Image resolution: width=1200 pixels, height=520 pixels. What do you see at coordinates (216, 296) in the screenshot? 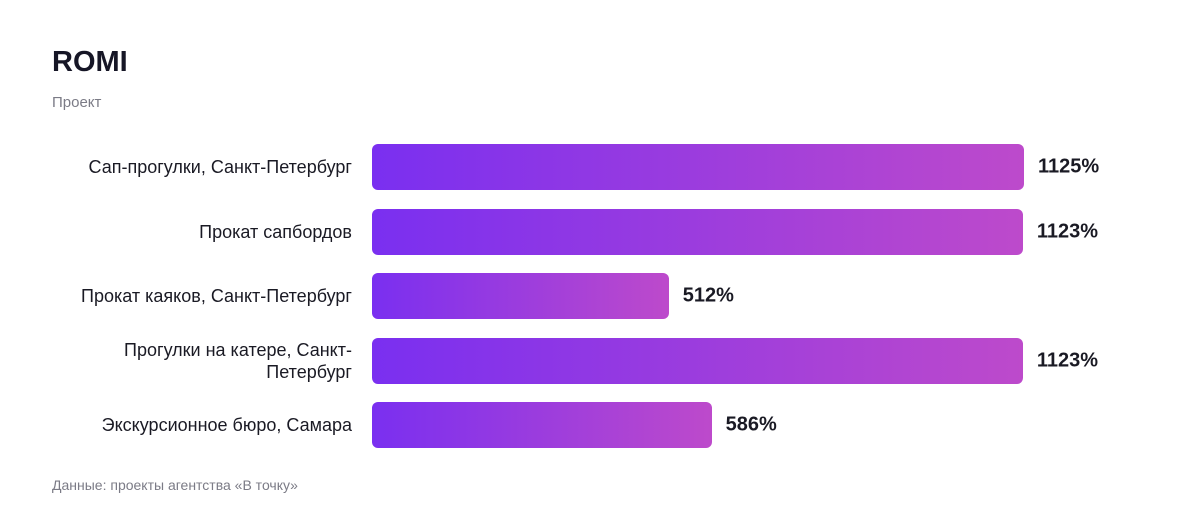
I see `category-label: Прокат каяков, Санкт-Петербург` at bounding box center [216, 296].